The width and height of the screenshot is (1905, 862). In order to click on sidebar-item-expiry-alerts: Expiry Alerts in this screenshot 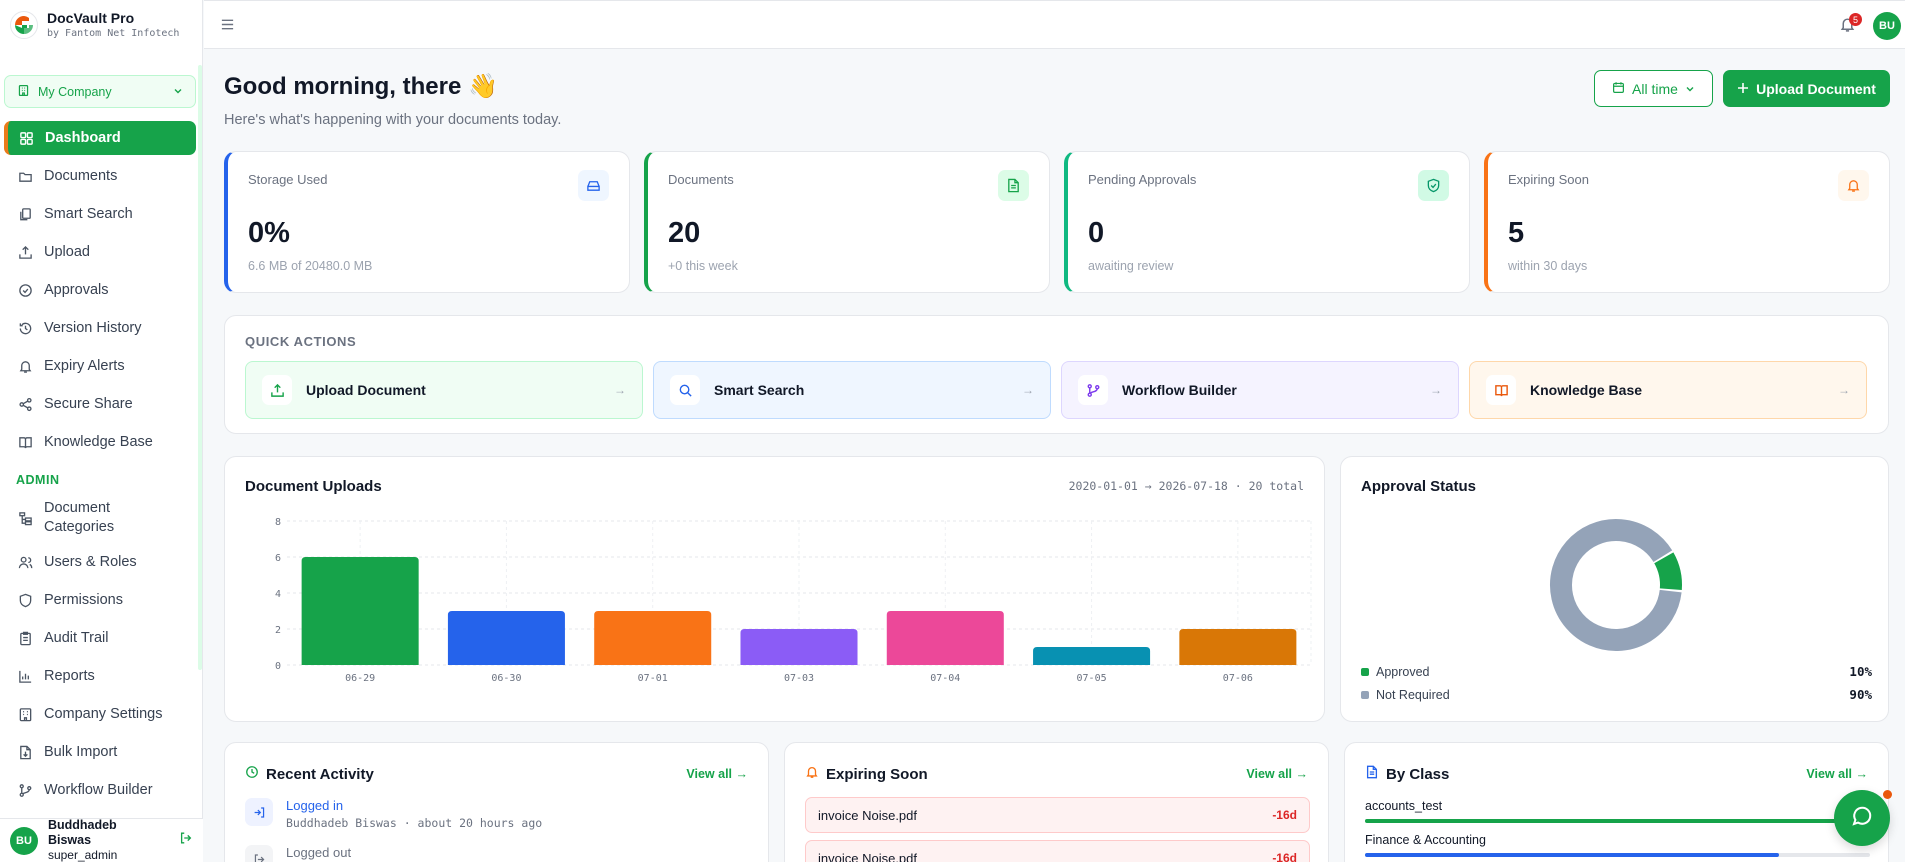, I will do `click(100, 366)`.